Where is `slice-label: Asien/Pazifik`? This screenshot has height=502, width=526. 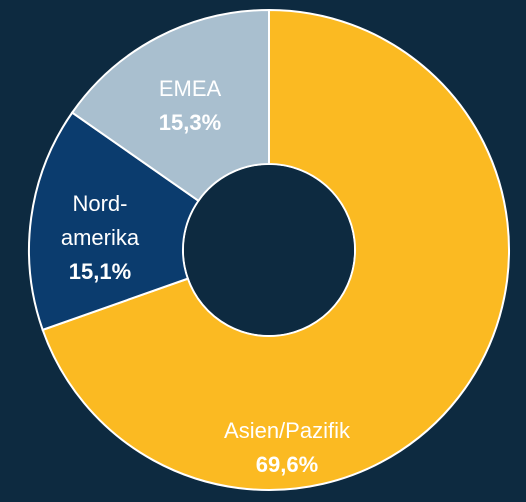
slice-label: Asien/Pazifik is located at coordinates (287, 430).